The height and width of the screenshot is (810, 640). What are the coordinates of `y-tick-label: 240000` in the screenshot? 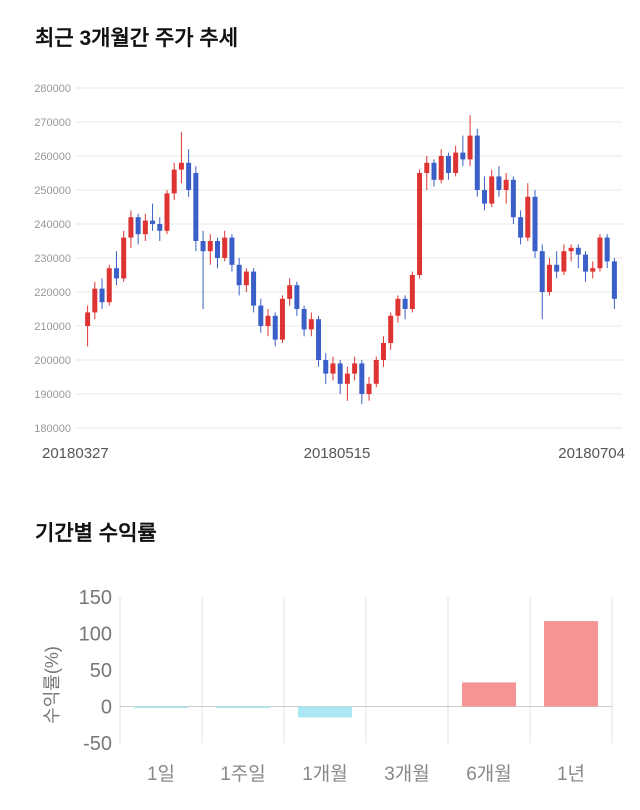 It's located at (52, 225).